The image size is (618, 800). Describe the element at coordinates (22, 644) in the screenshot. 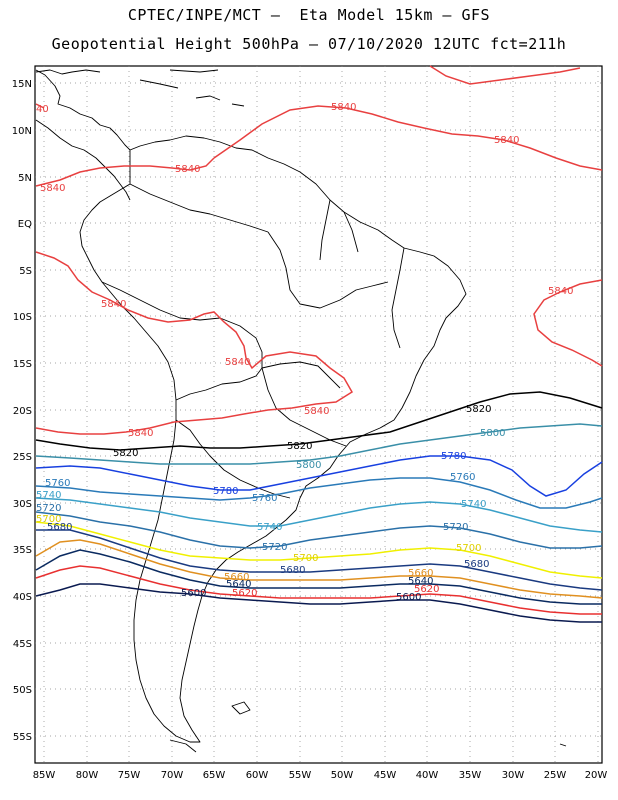

I see `lat-label: 45S` at that location.